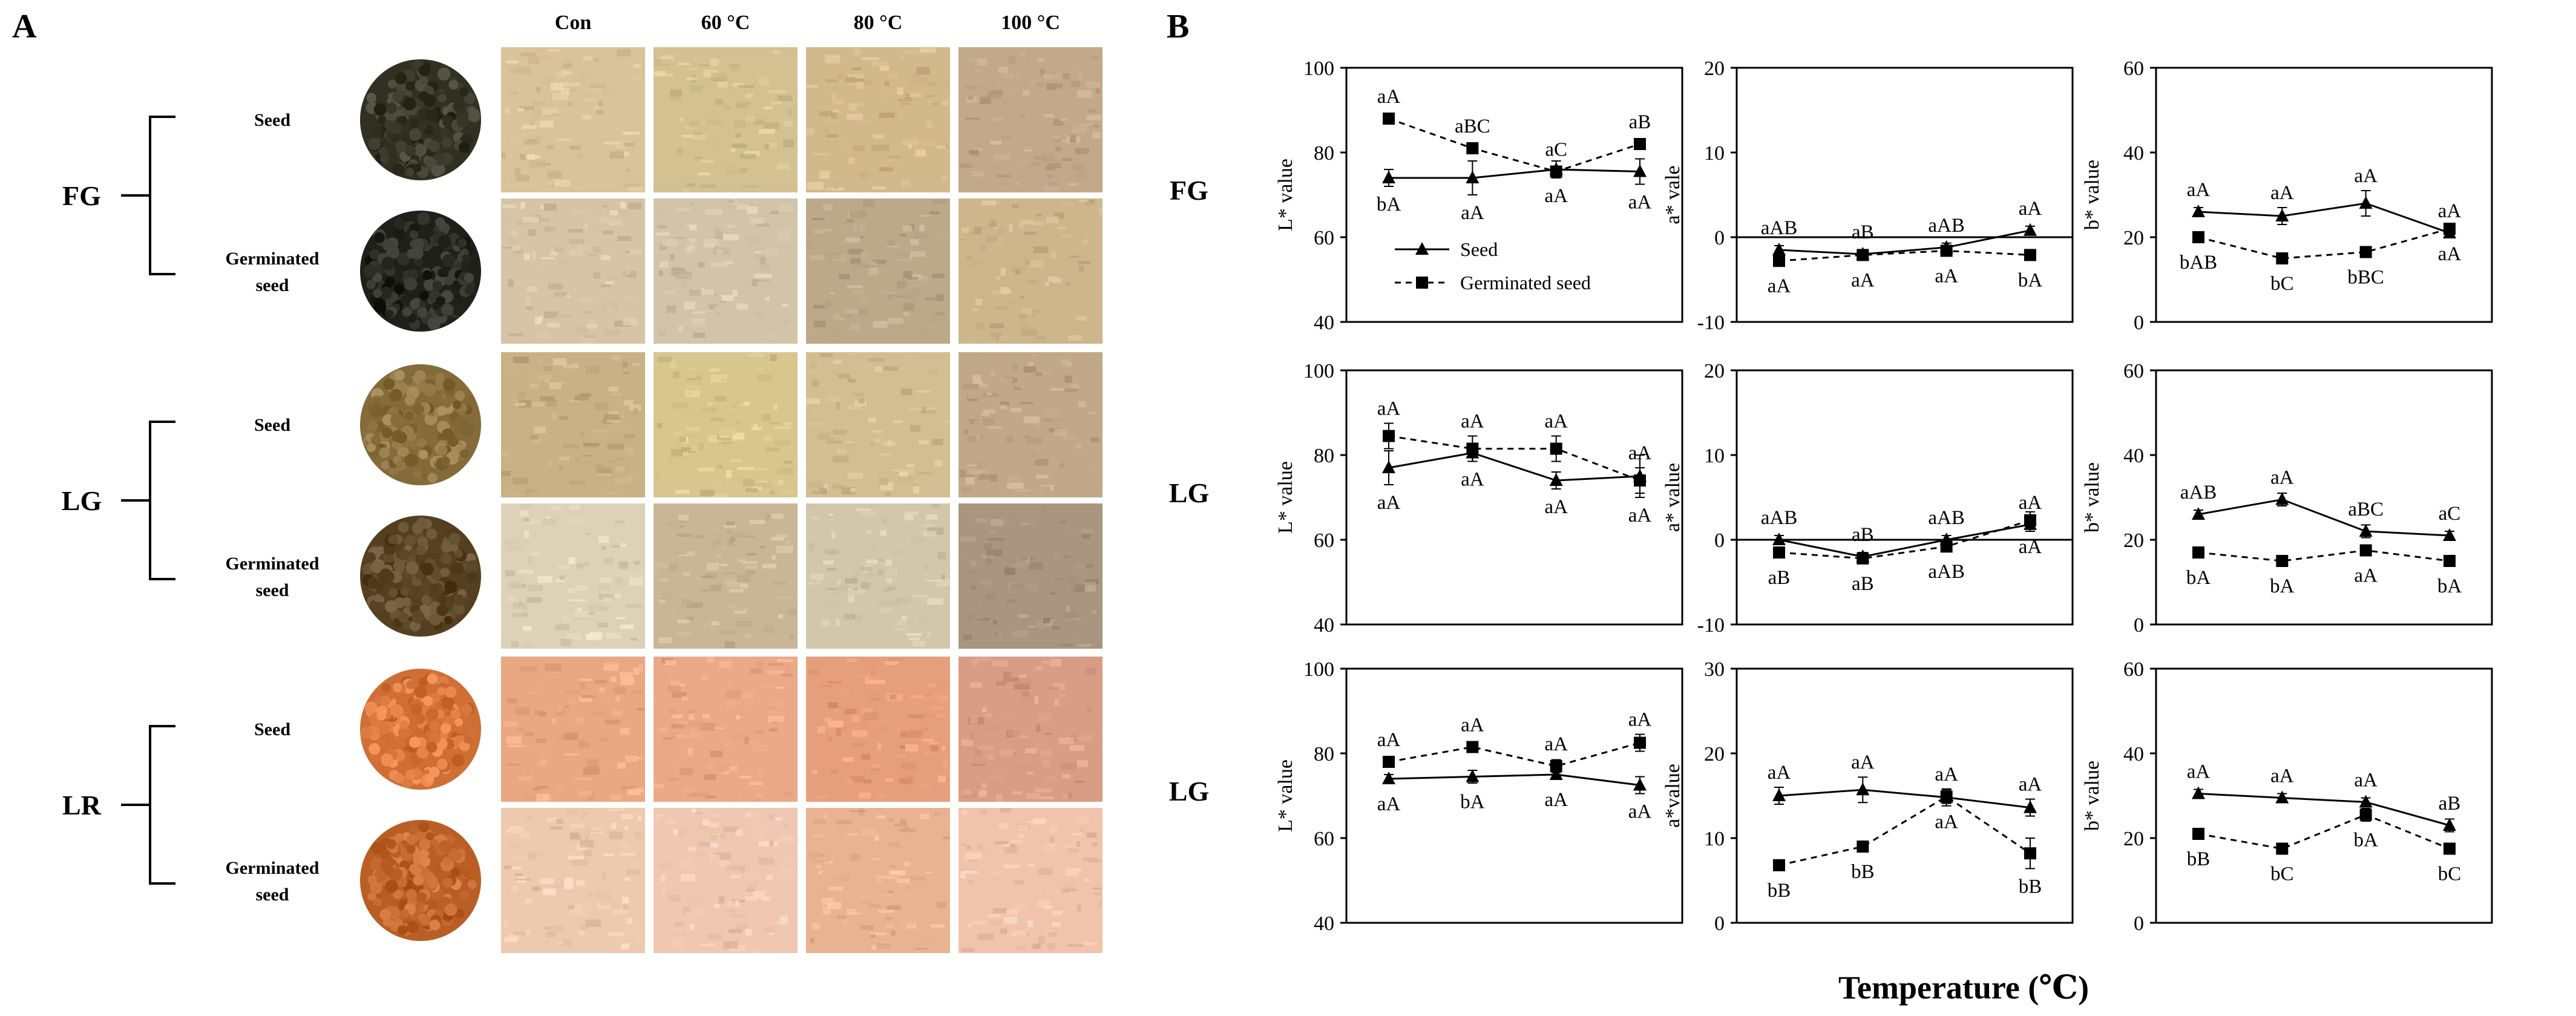 This screenshot has height=1016, width=2576. Describe the element at coordinates (2365, 278) in the screenshot. I see `significance-label: bBC` at that location.